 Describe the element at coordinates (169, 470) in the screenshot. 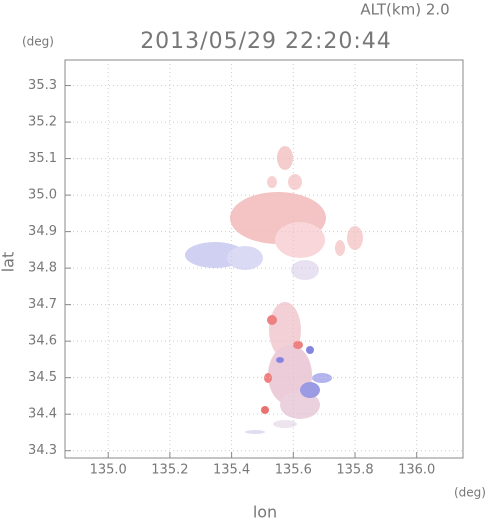

I see `x-tick-label: 135.2` at that location.